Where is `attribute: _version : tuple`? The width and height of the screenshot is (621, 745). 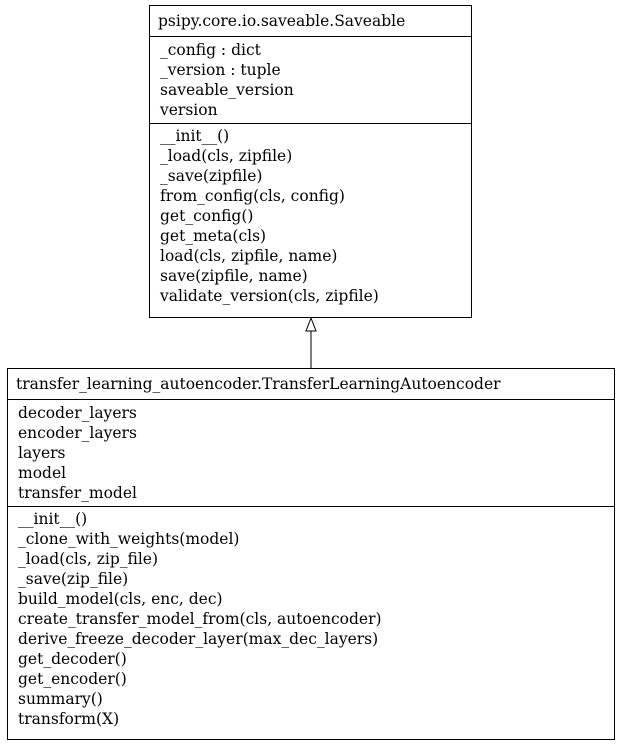
attribute: _version : tuple is located at coordinates (311, 70).